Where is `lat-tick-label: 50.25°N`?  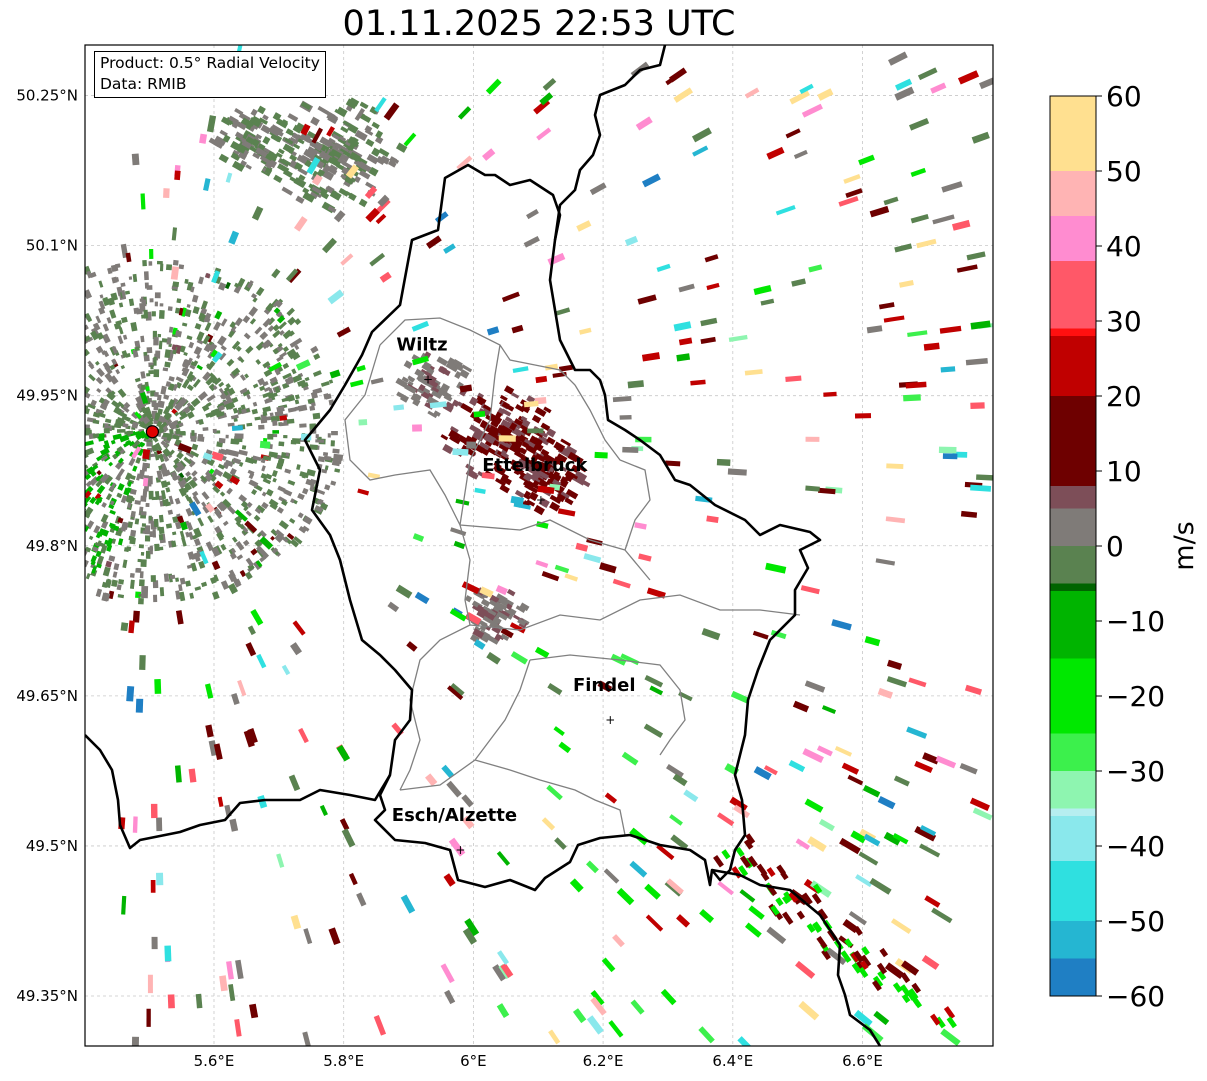
lat-tick-label: 50.25°N is located at coordinates (47, 96).